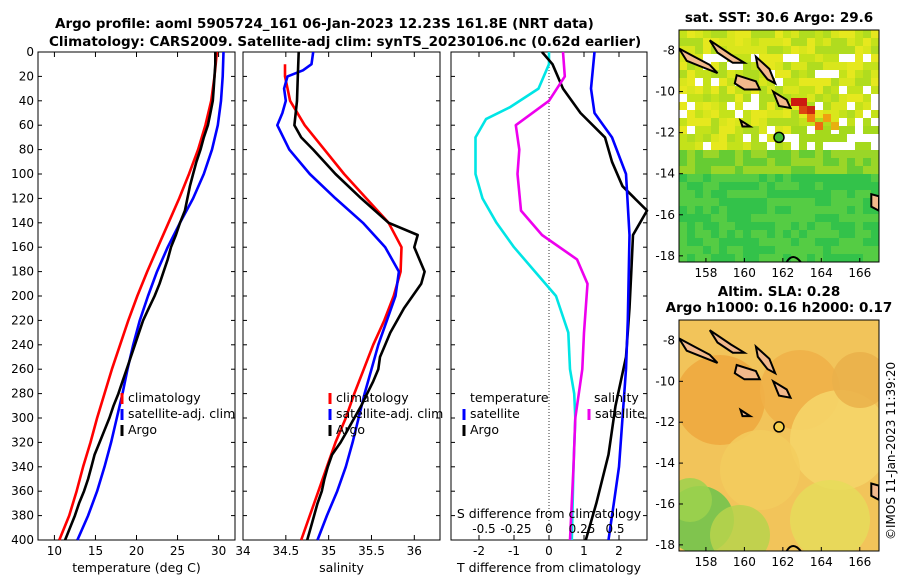  Describe the element at coordinates (610, 296) in the screenshot. I see `series-t-satellite-adj` at that location.